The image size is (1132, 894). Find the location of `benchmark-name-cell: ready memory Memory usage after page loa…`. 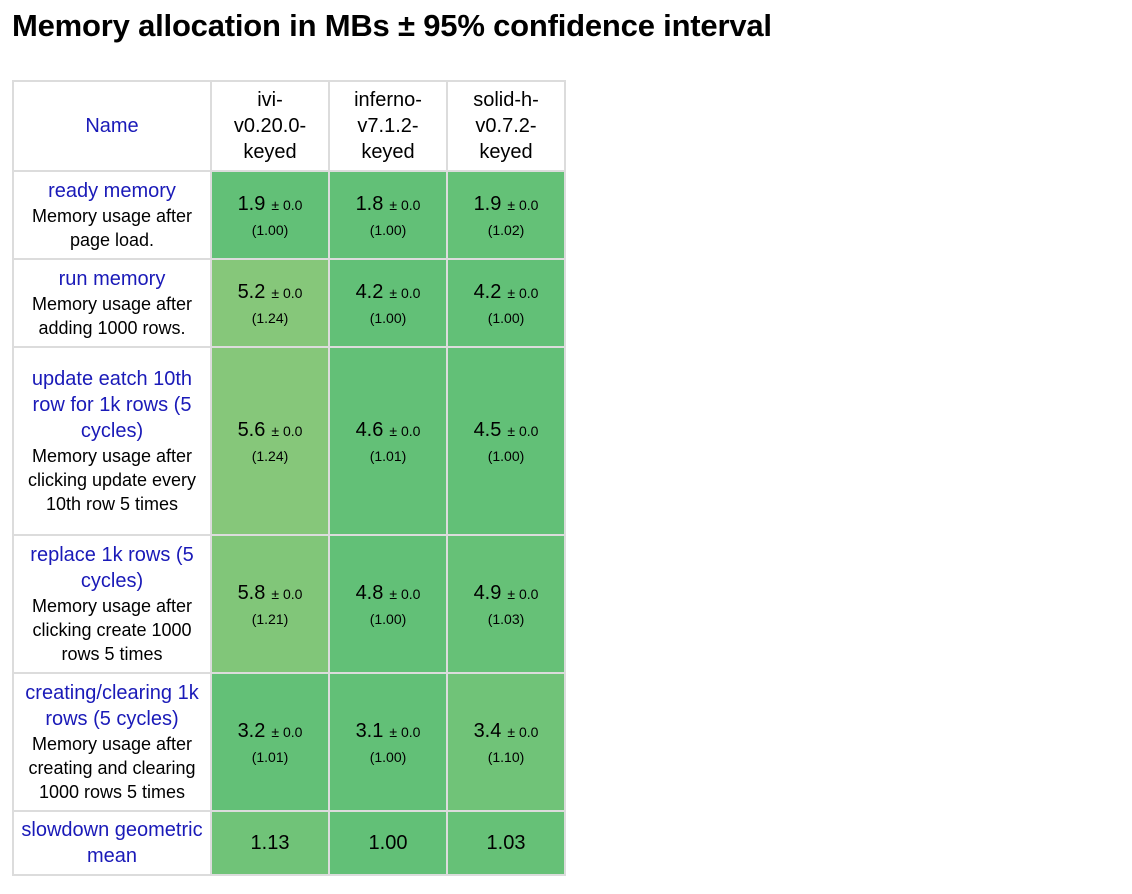

benchmark-name-cell: ready memory Memory usage after page loa… is located at coordinates (112, 215).